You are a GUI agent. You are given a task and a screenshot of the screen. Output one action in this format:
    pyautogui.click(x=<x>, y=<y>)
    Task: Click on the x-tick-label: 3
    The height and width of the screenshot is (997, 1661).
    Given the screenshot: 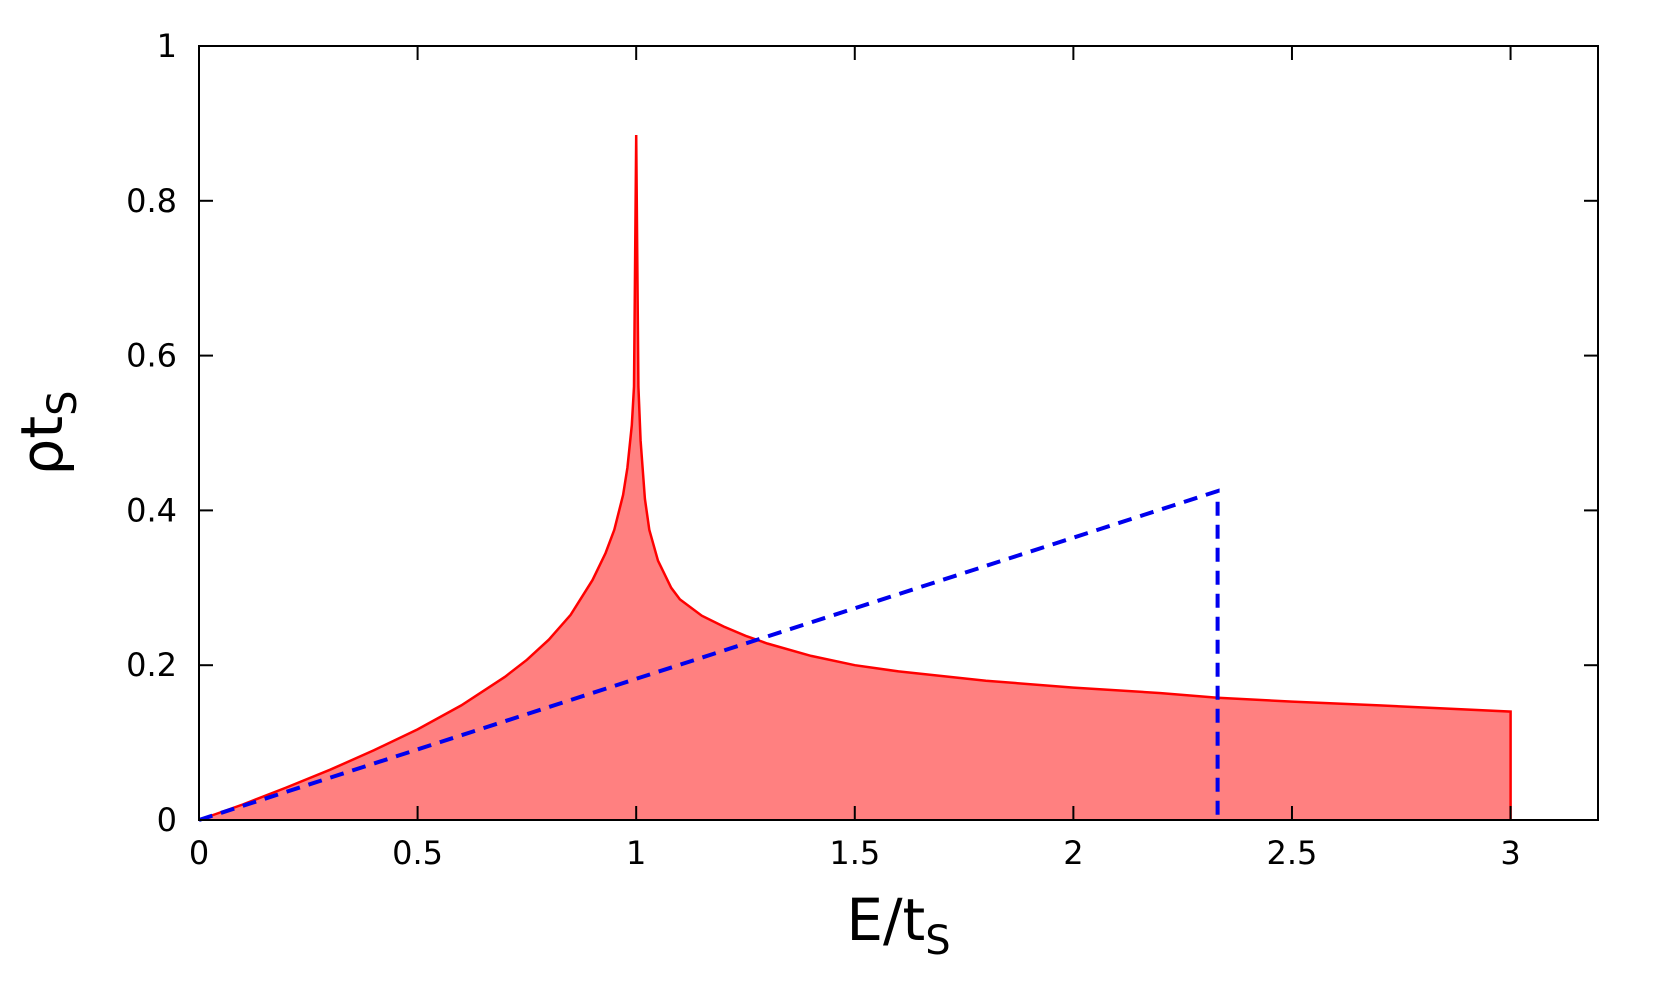 What is the action you would take?
    pyautogui.click(x=1510, y=853)
    